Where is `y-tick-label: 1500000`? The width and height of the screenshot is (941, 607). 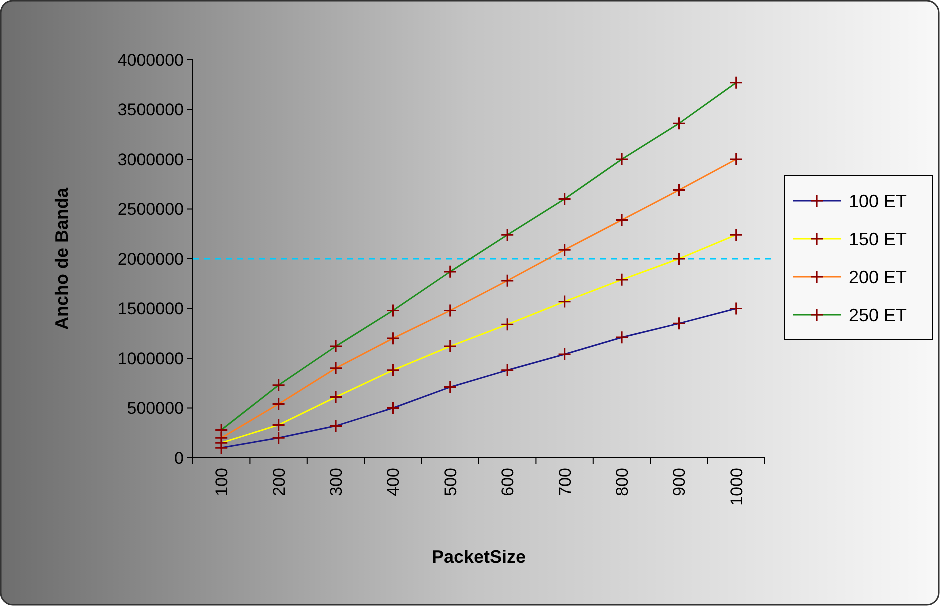
y-tick-label: 1500000 is located at coordinates (151, 309).